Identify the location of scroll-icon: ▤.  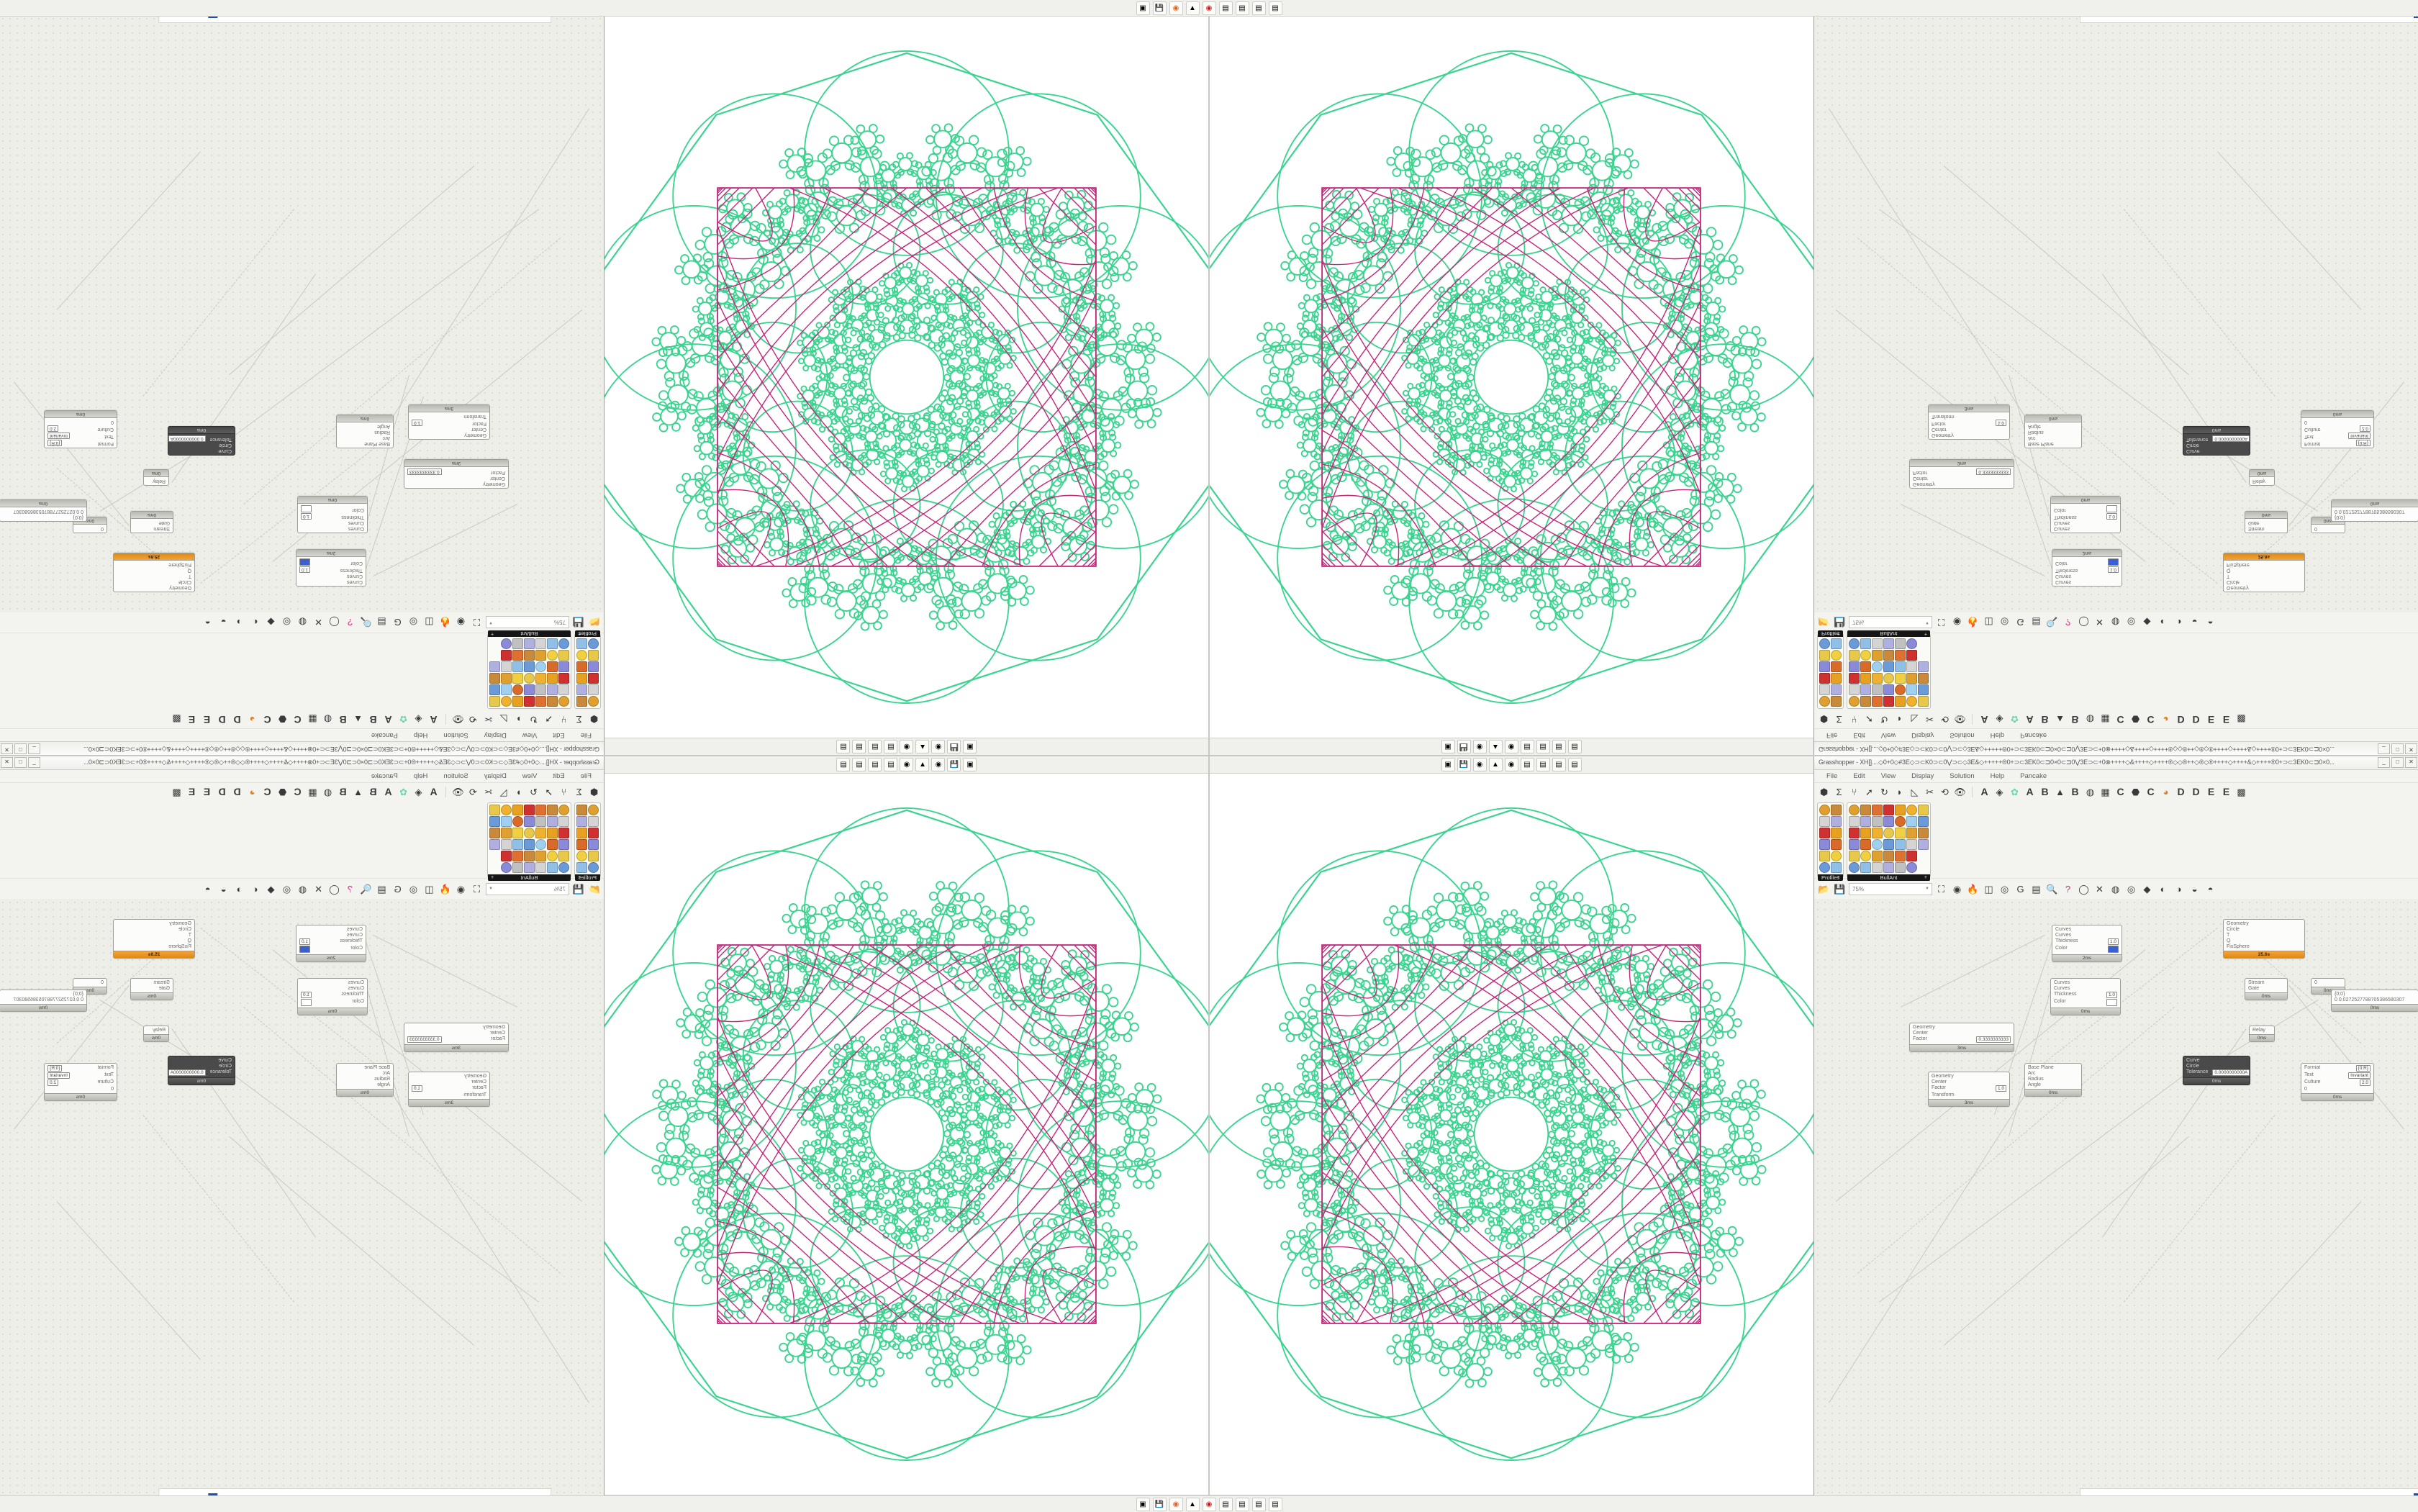
(844, 765).